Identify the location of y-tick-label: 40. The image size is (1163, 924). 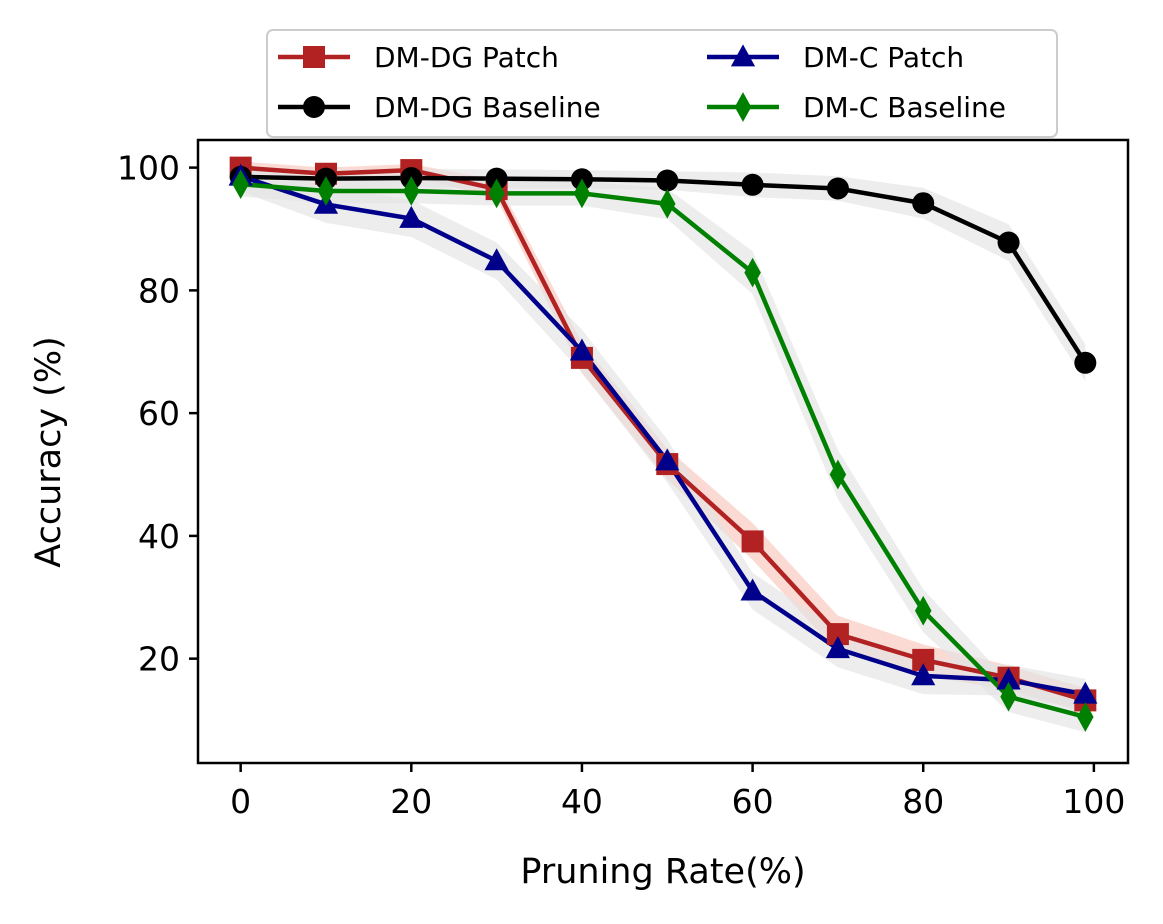
(159, 536).